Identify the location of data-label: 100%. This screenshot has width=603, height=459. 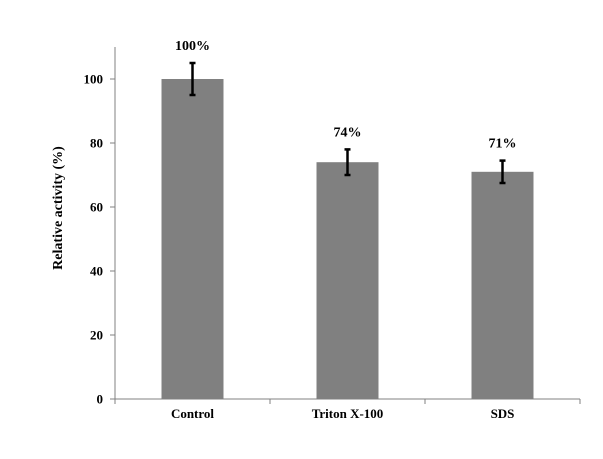
(192, 46).